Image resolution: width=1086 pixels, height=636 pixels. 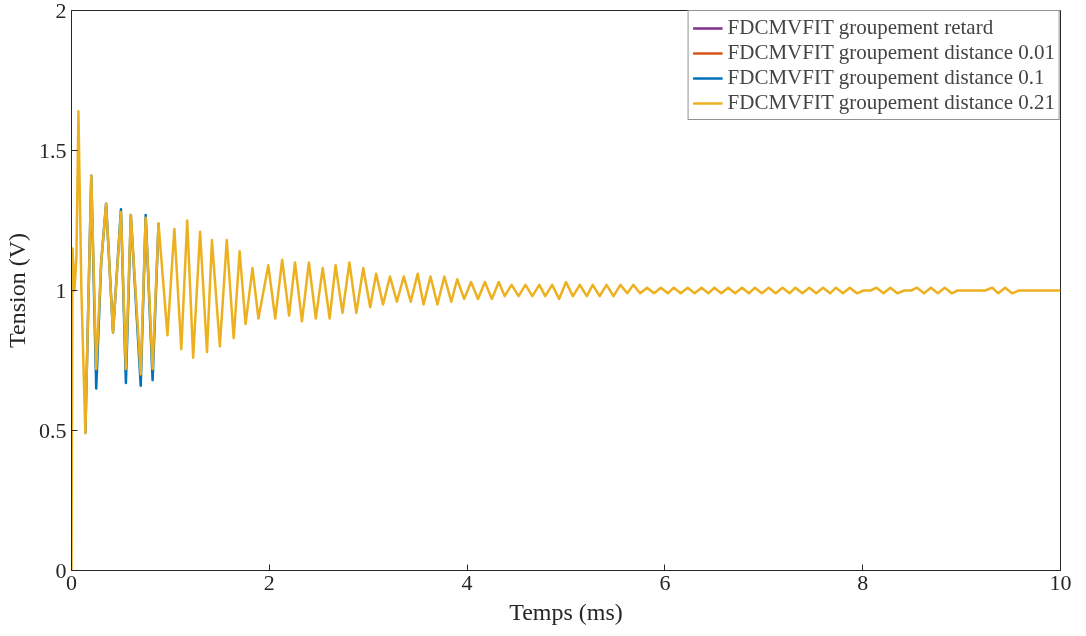 What do you see at coordinates (566, 611) in the screenshot?
I see `x-axis-title: Temps (ms)` at bounding box center [566, 611].